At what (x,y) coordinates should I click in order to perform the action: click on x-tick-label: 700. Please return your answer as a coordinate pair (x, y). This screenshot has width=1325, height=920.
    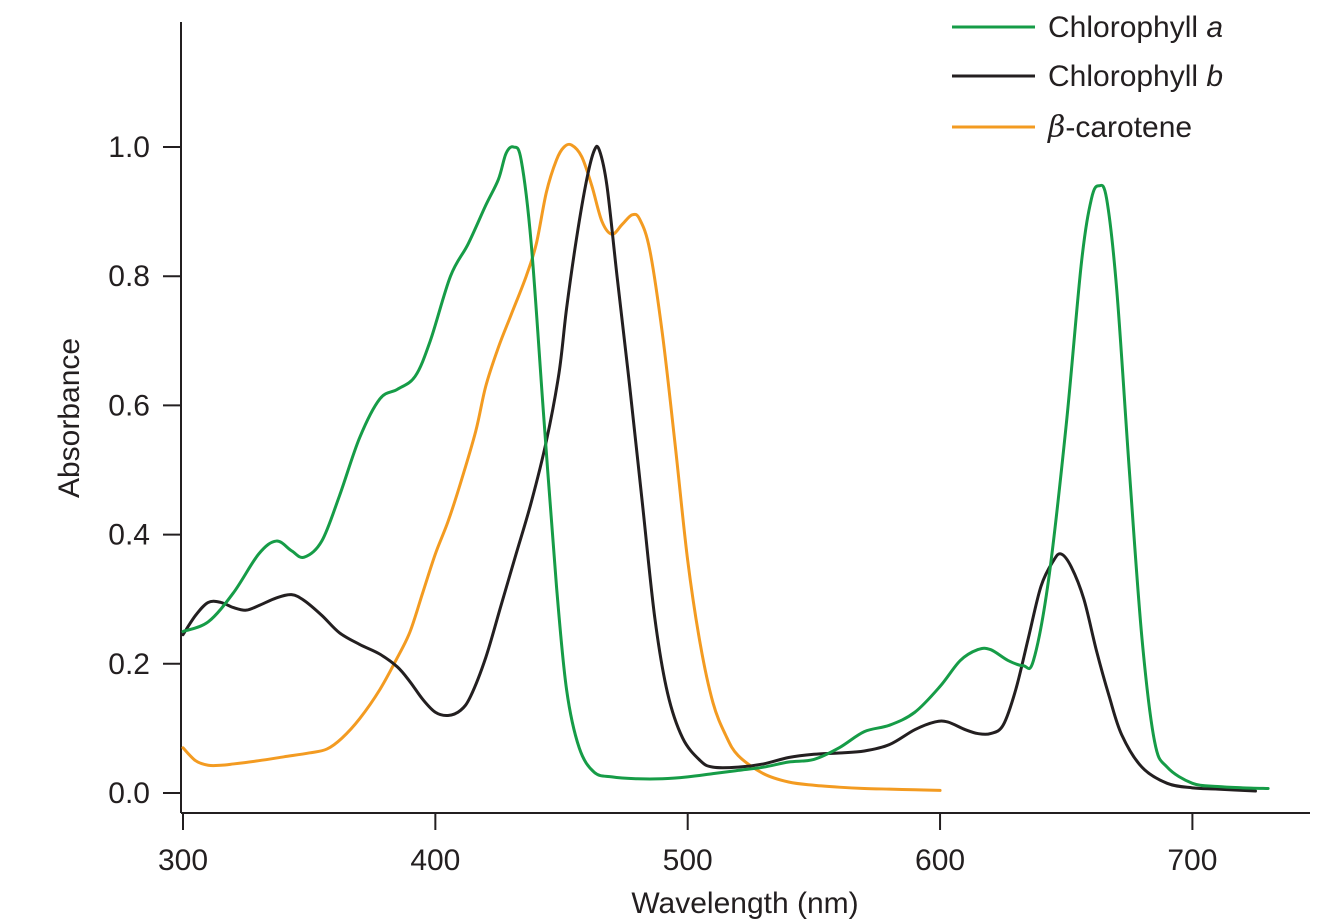
    Looking at the image, I should click on (1192, 860).